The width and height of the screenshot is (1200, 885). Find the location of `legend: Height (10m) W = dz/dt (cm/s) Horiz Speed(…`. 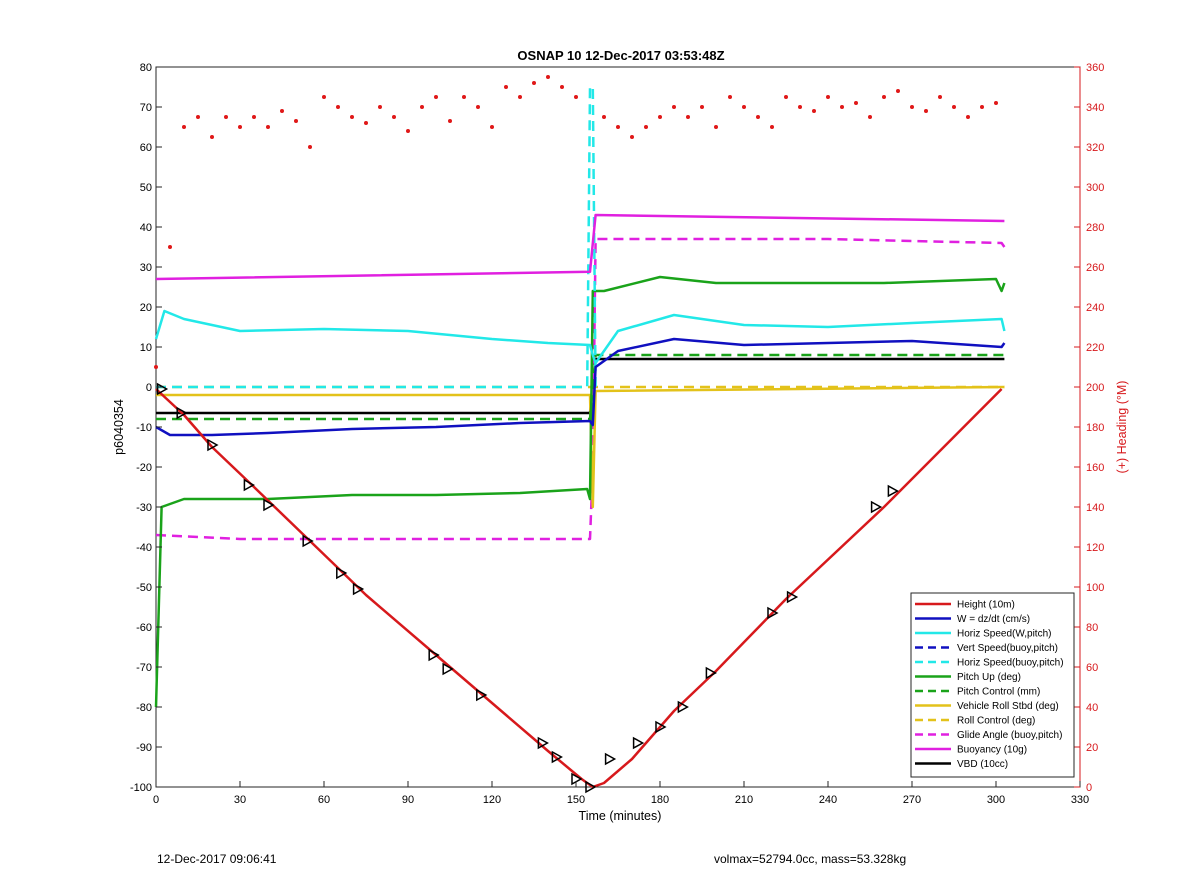

legend: Height (10m) W = dz/dt (cm/s) Horiz Speed(… is located at coordinates (992, 685).